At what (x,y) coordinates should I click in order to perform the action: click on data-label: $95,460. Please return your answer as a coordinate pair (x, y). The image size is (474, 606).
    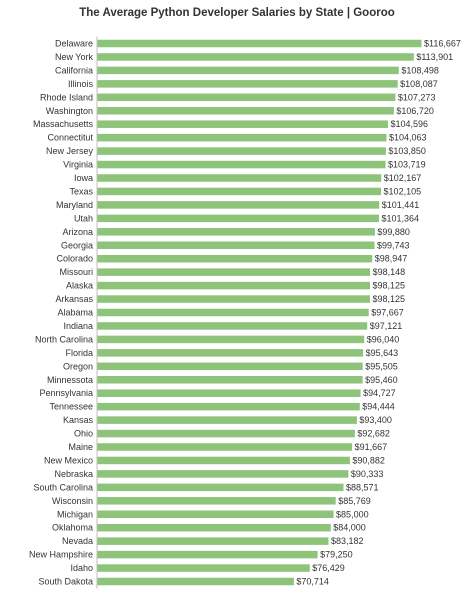
    Looking at the image, I should click on (381, 380).